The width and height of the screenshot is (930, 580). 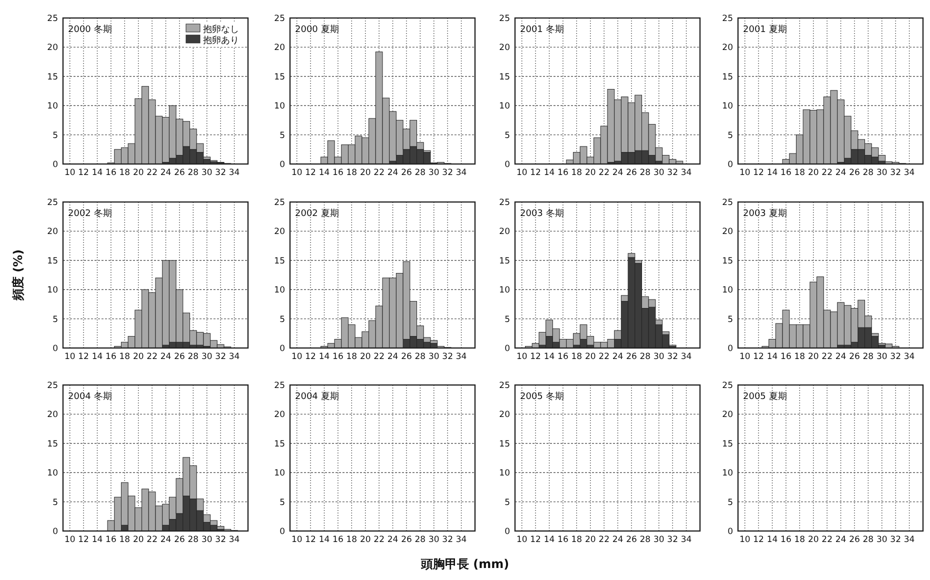 What do you see at coordinates (542, 396) in the screenshot?
I see `text: 2005 冬期` at bounding box center [542, 396].